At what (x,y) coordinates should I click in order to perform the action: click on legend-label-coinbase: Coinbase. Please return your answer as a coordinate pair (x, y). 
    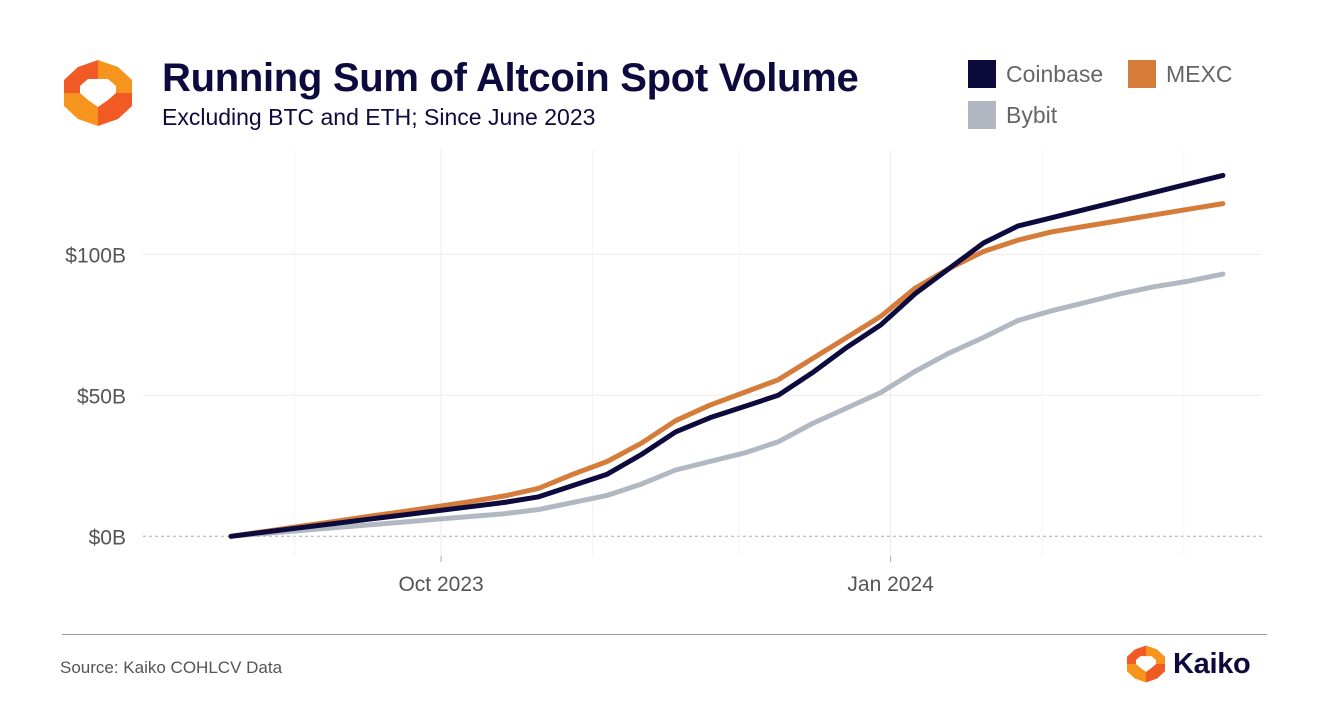
    Looking at the image, I should click on (1055, 73).